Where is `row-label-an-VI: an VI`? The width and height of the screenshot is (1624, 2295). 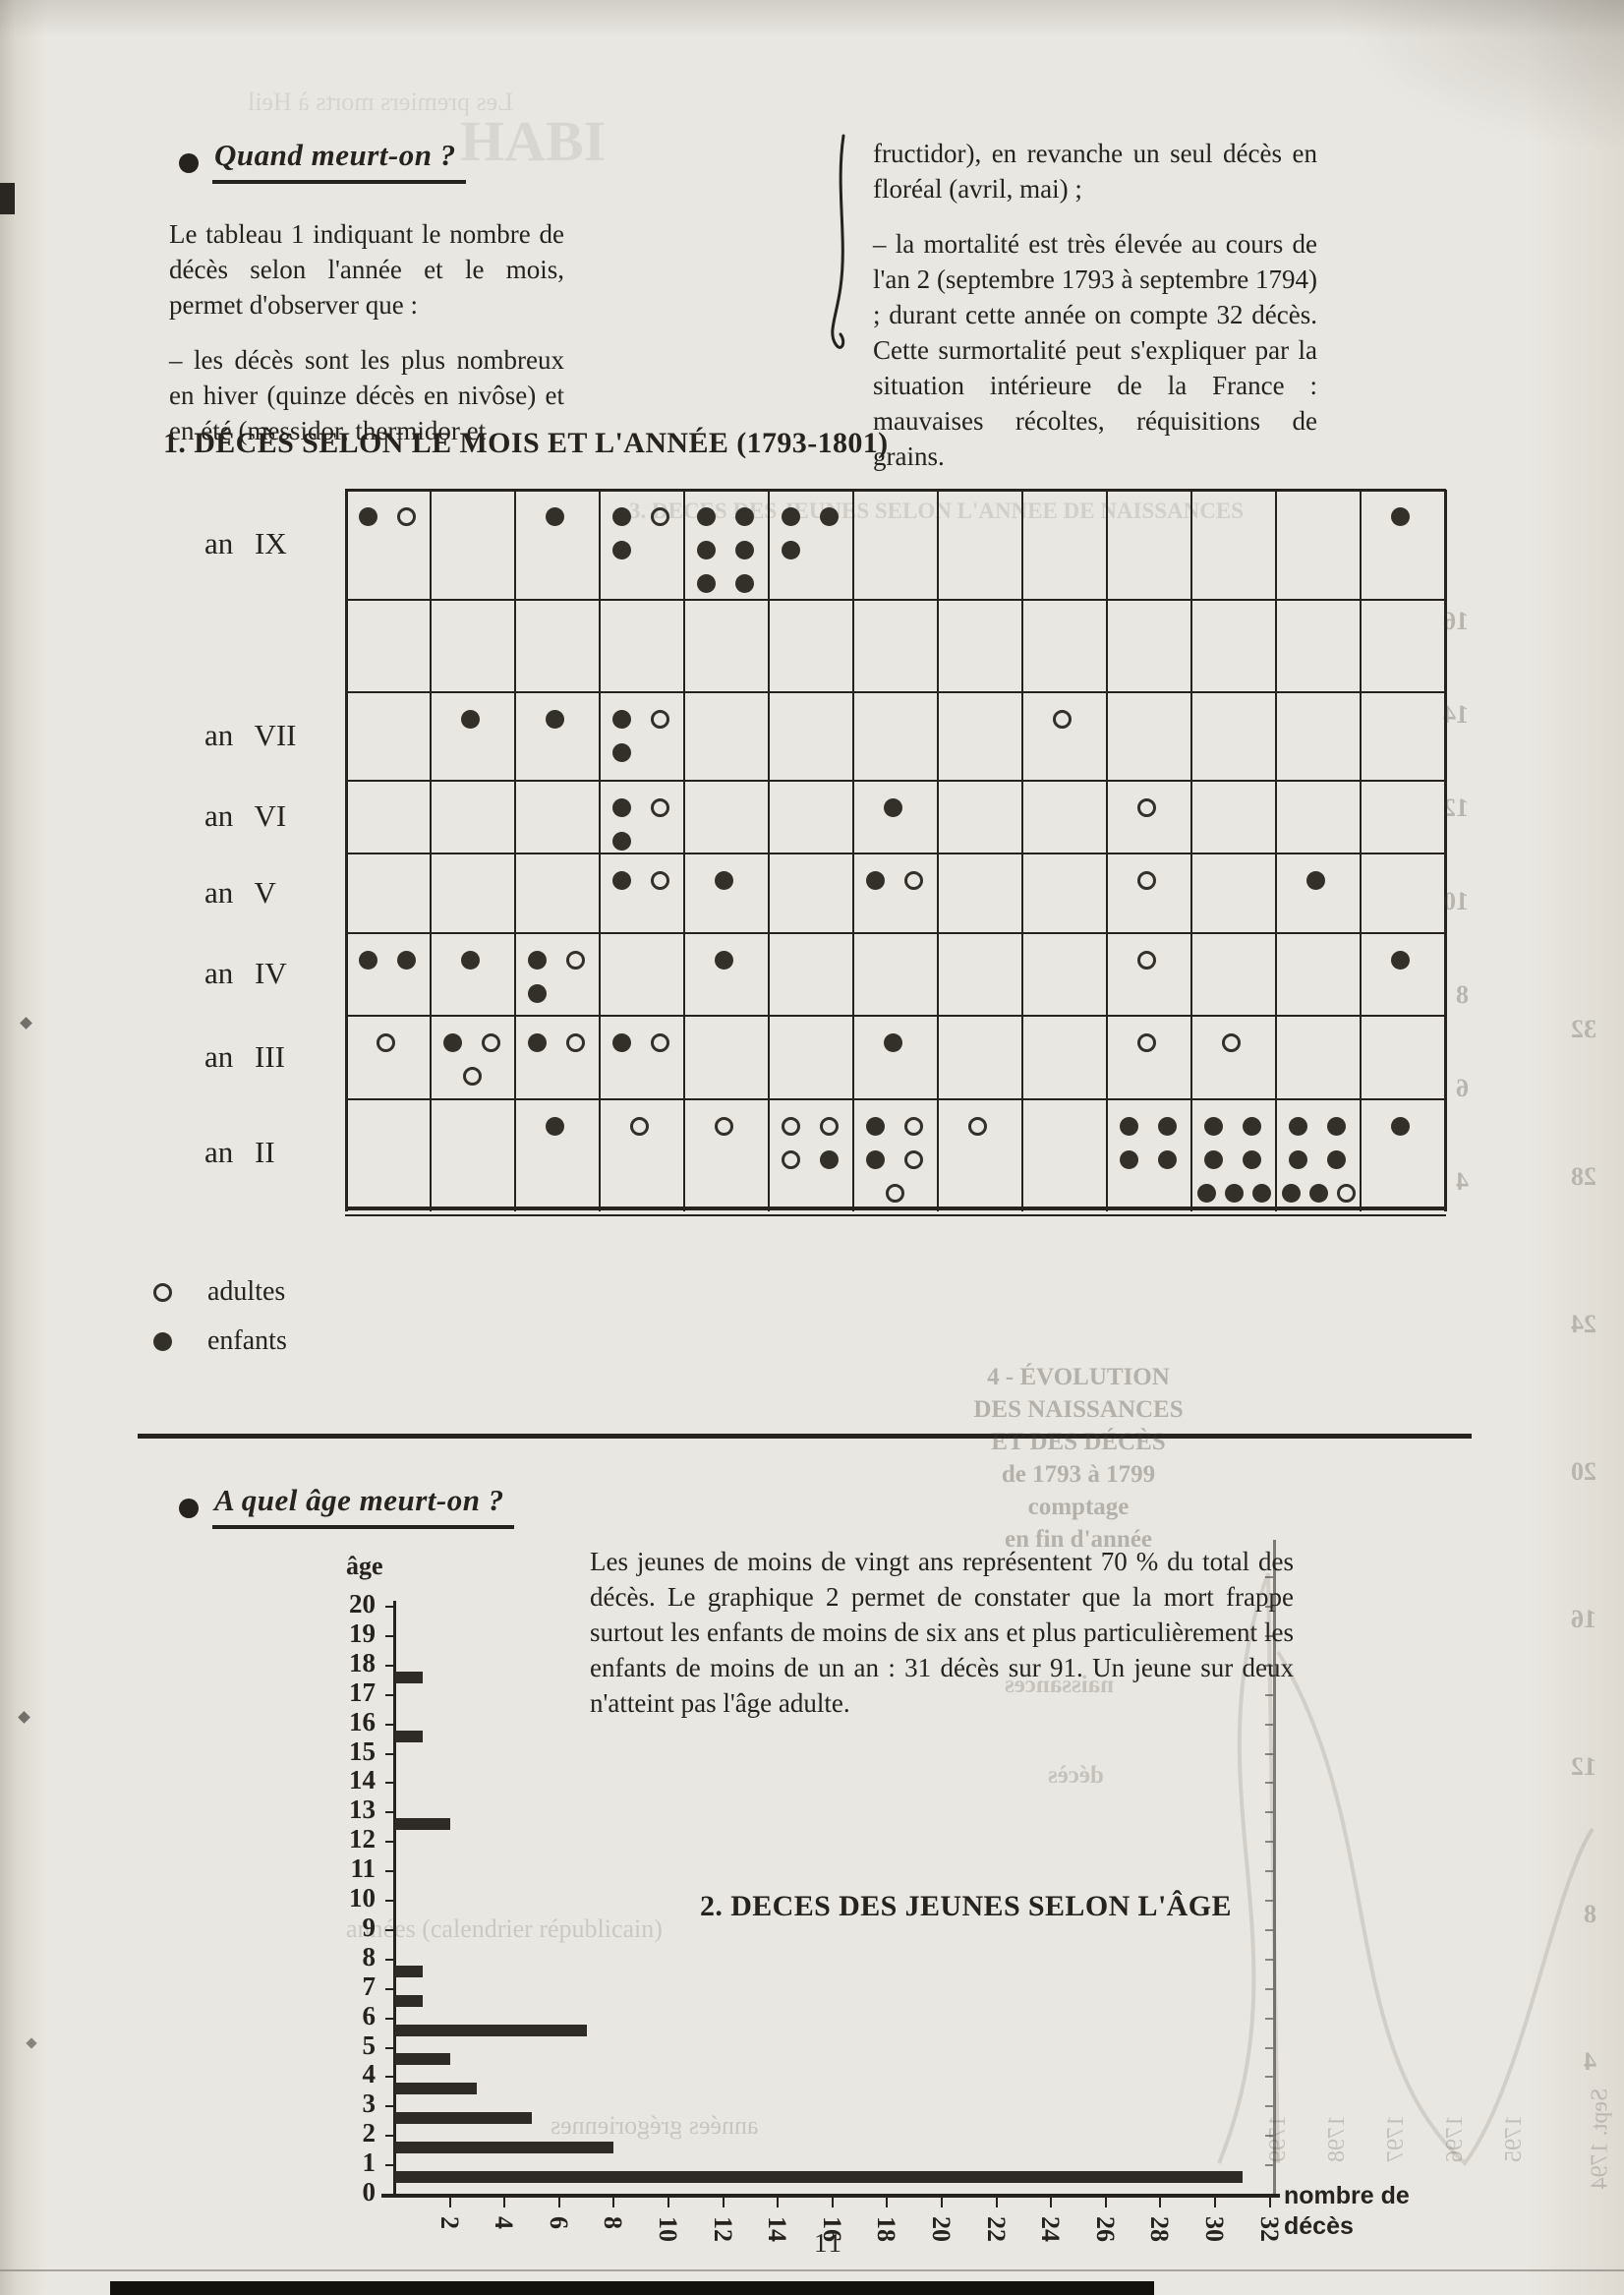
row-label-an-VI: an VI is located at coordinates (245, 815).